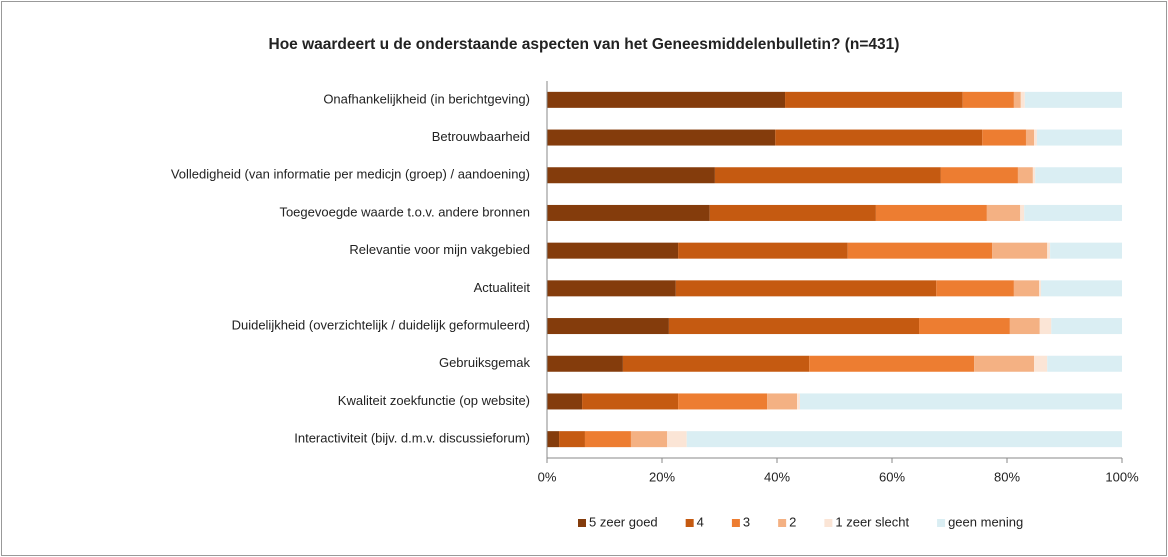  Describe the element at coordinates (426, 98) in the screenshot. I see `y-tick-label: Onafhankelijkheid (in berichtgeving)` at that location.